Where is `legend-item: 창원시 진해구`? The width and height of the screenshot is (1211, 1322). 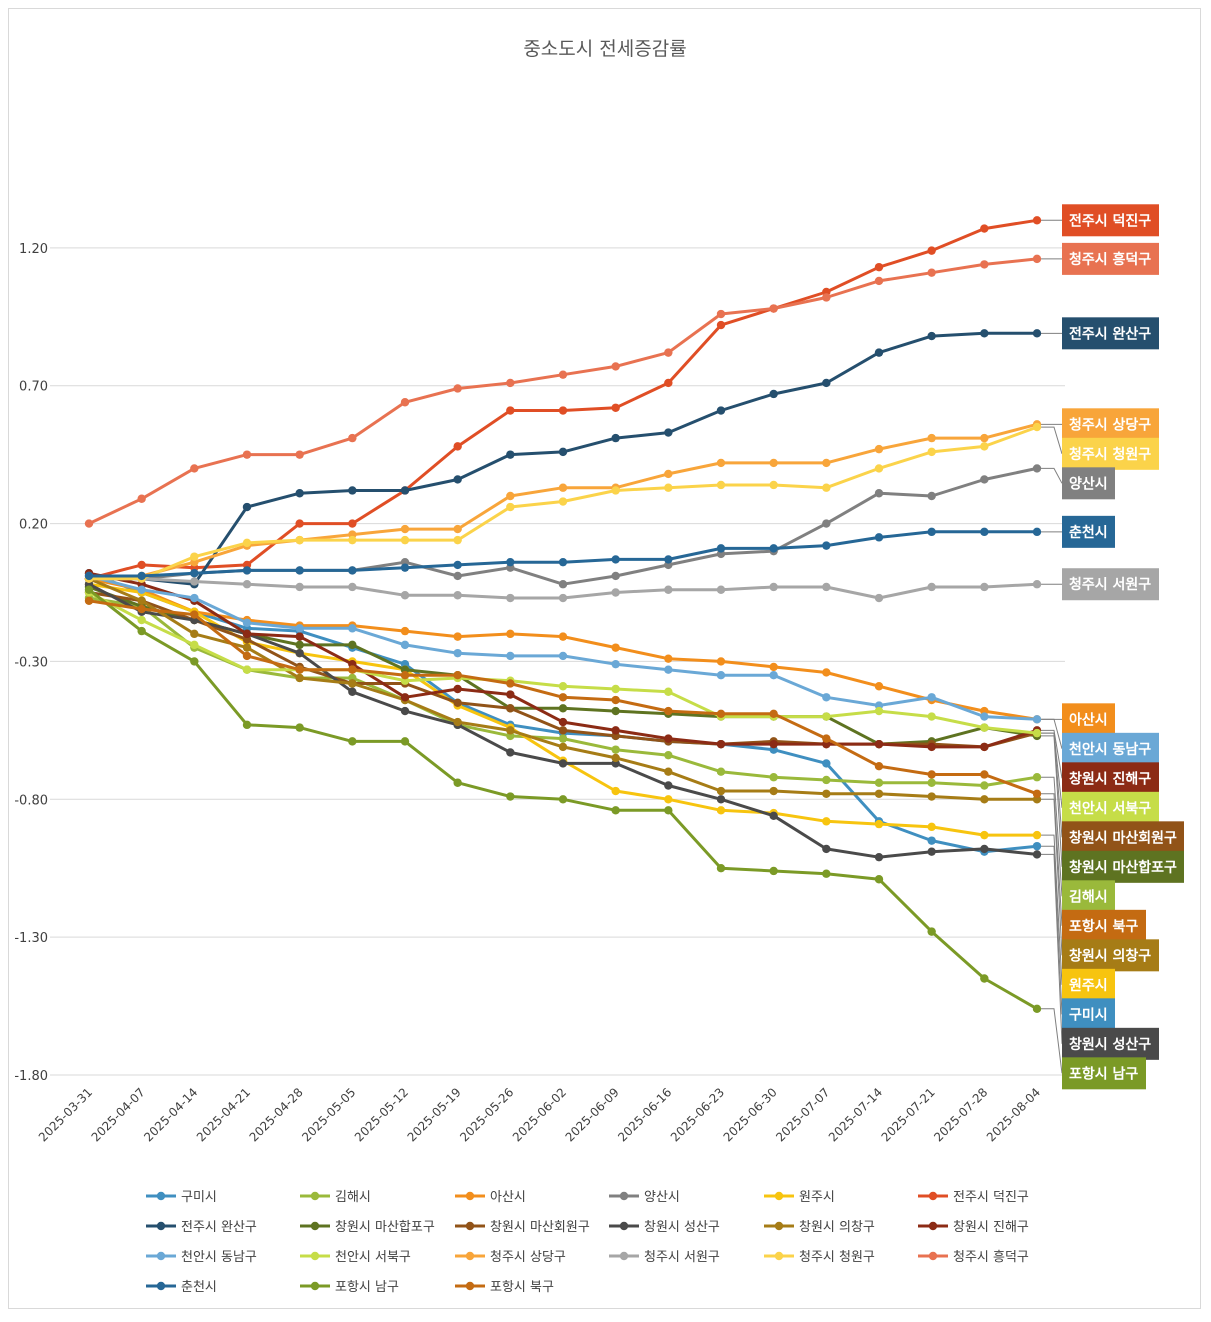
legend-item: 창원시 진해구 is located at coordinates (973, 1227).